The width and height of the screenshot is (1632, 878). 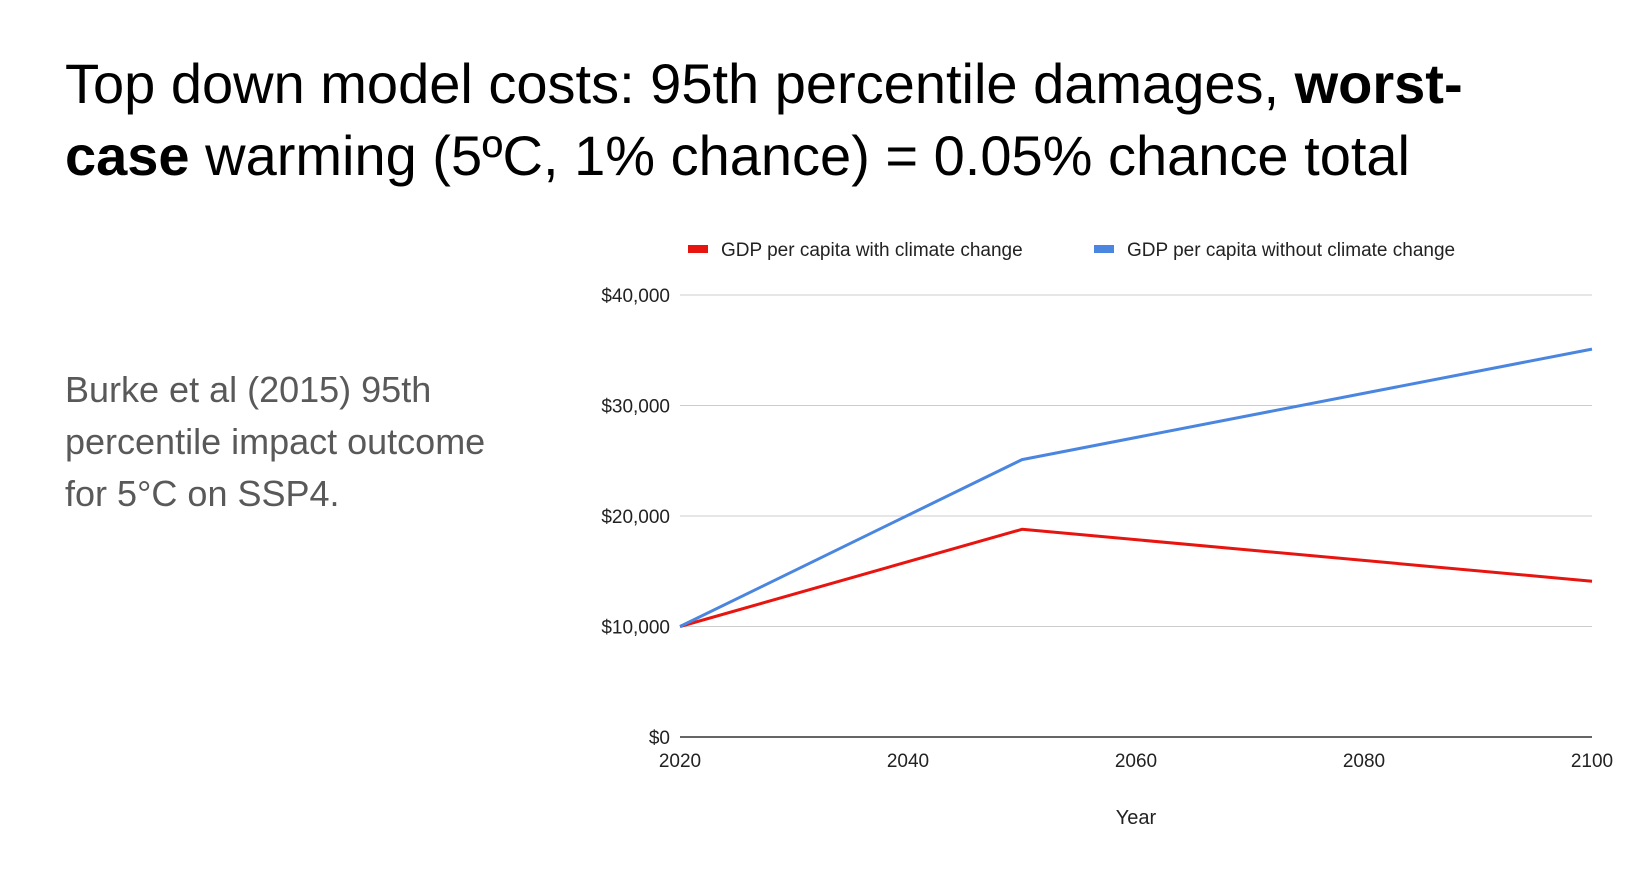 I want to click on y-axis: $0 $10,000 $20,000 $30,000 $40,000, so click(x=635, y=517).